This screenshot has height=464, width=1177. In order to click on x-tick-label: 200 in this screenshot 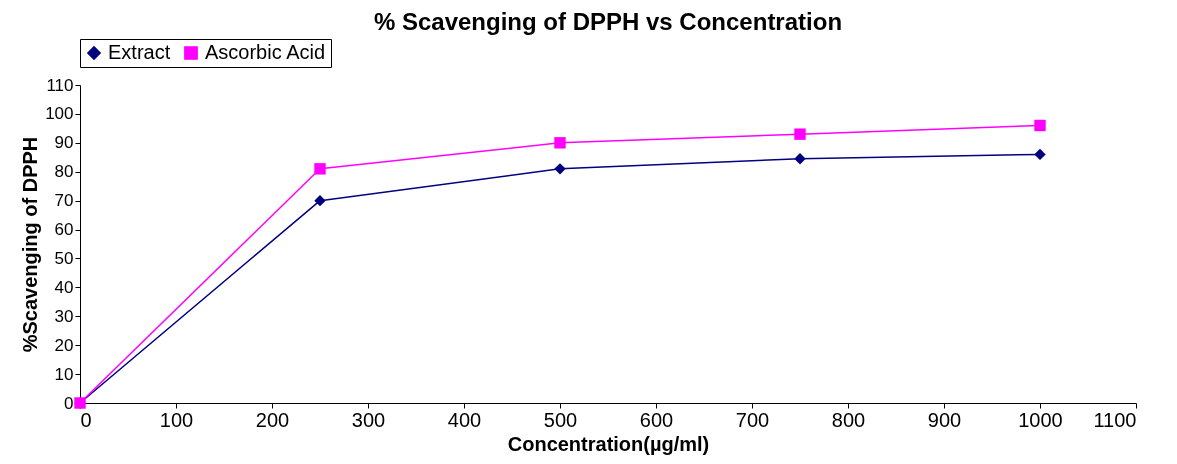, I will do `click(272, 419)`.